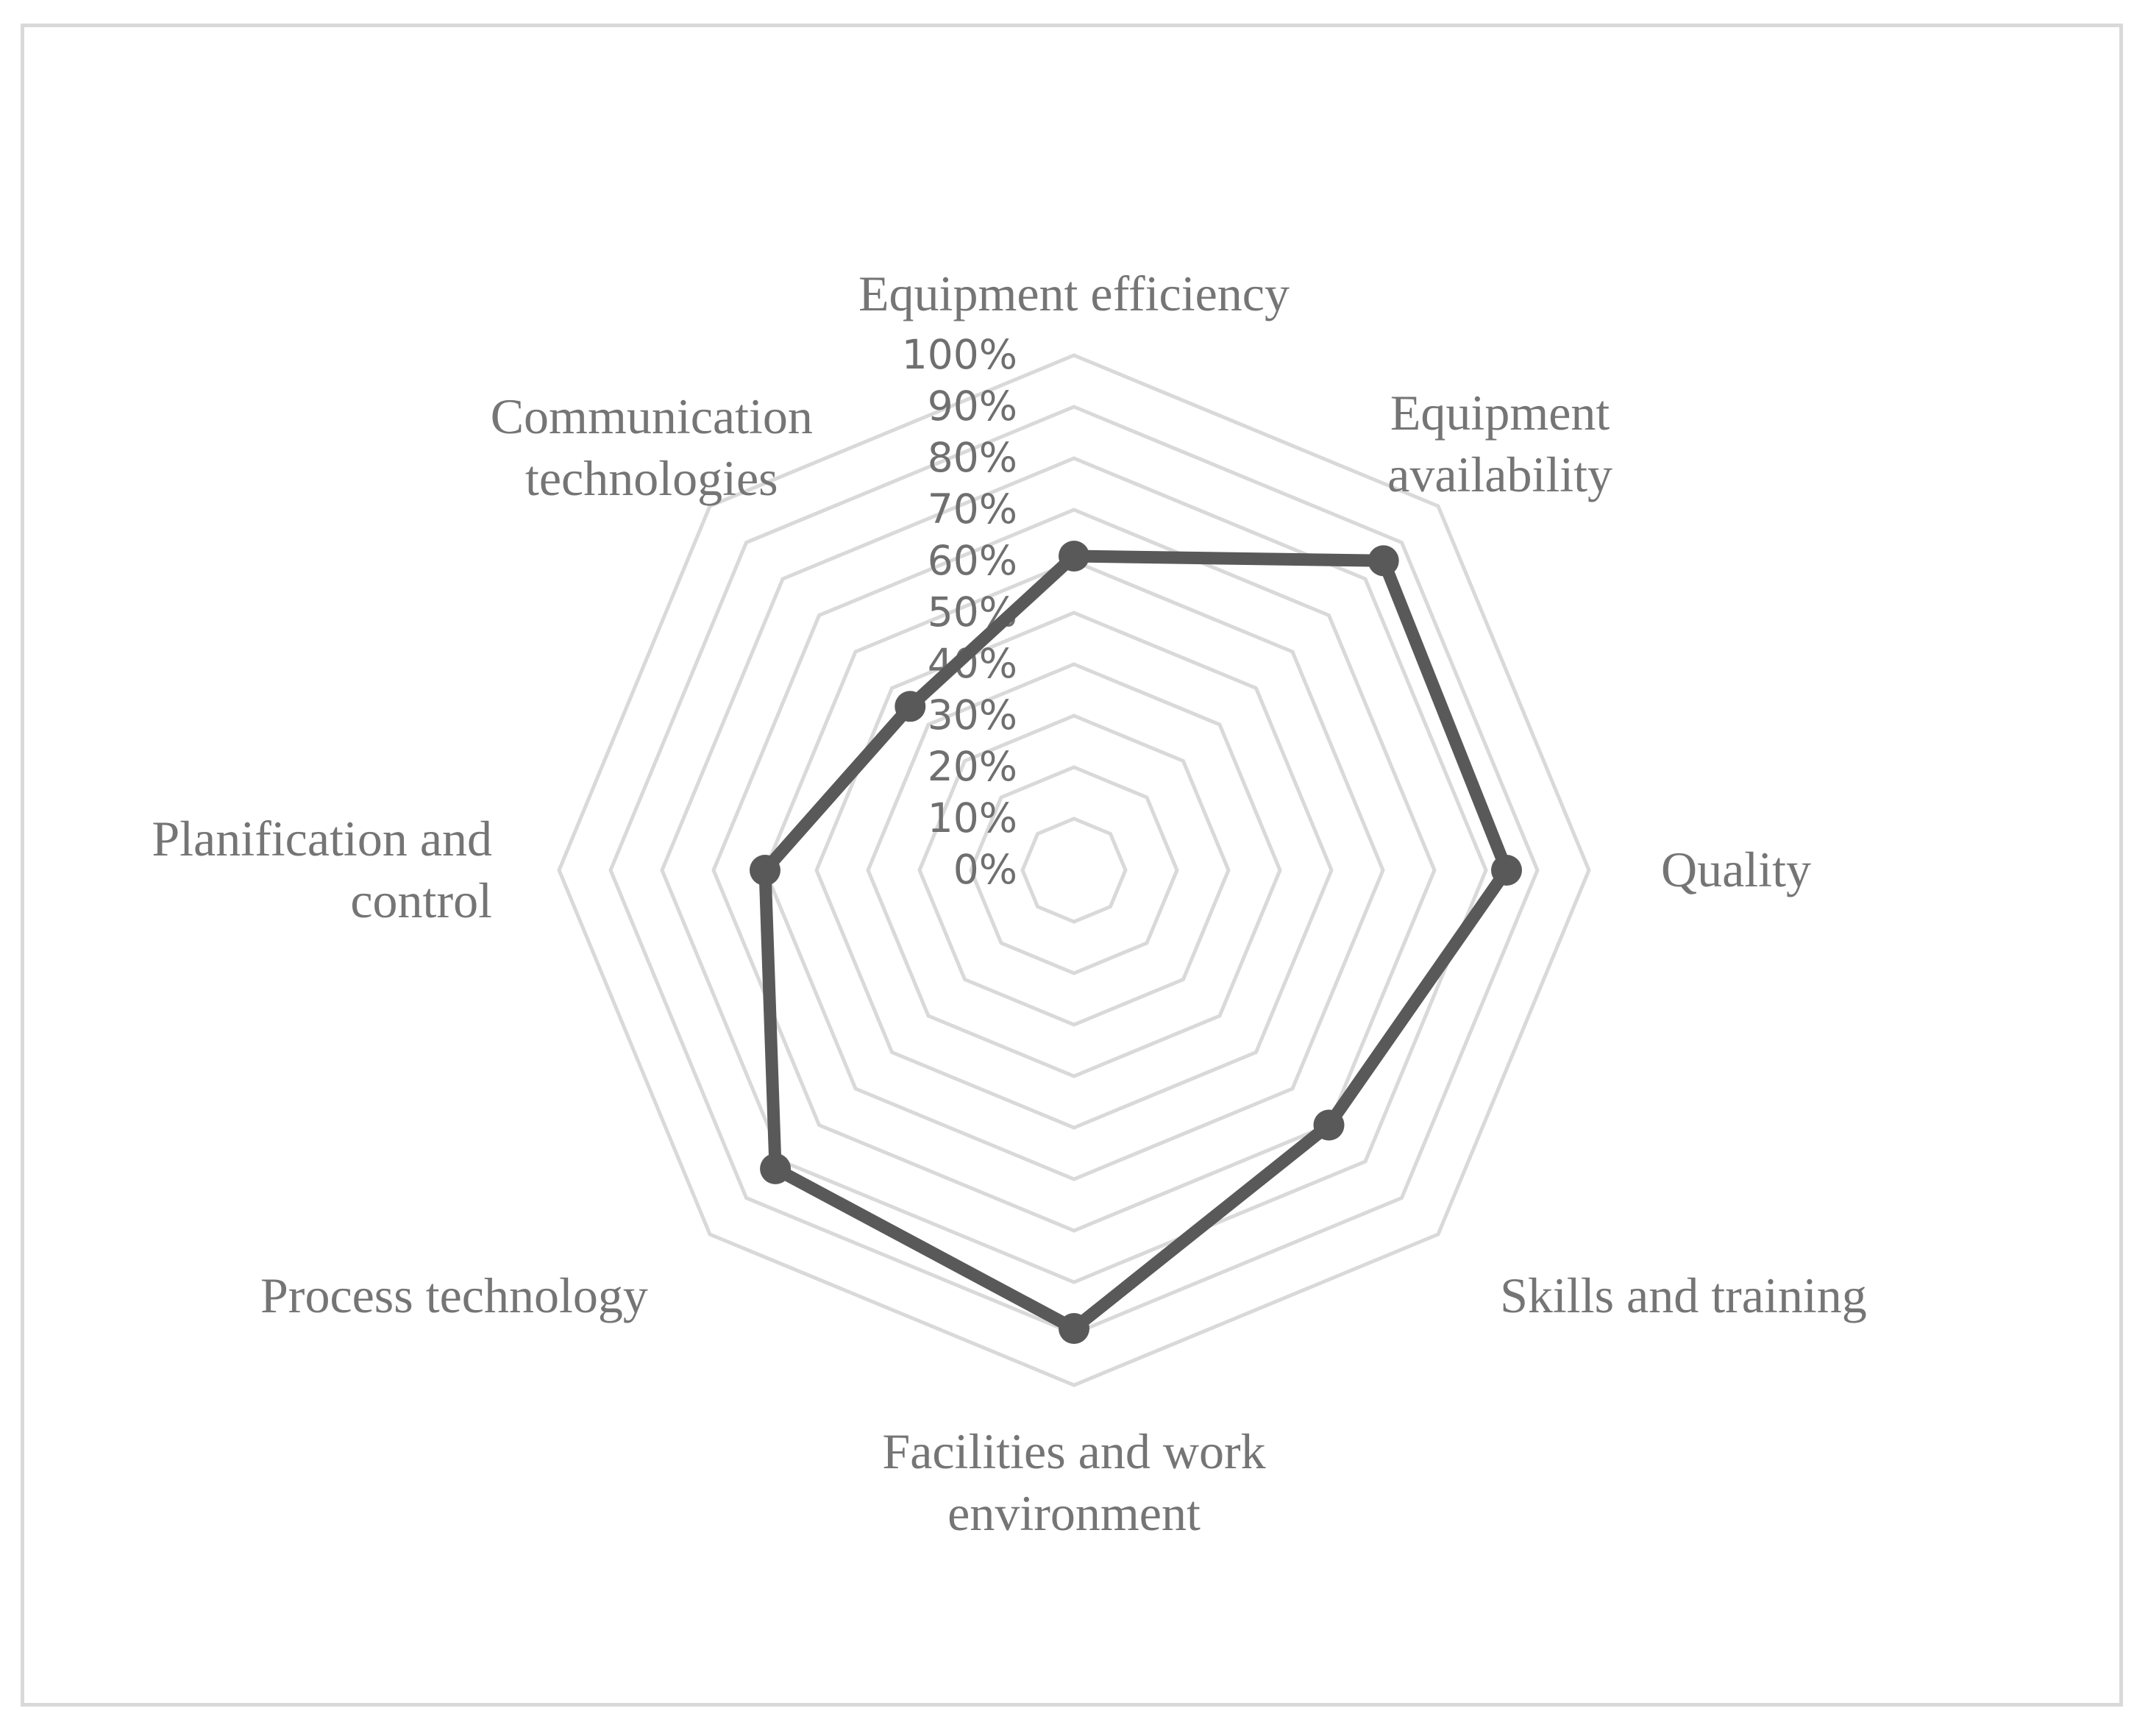 The image size is (2148, 1736). Describe the element at coordinates (985, 869) in the screenshot. I see `tick-label: 0%` at that location.